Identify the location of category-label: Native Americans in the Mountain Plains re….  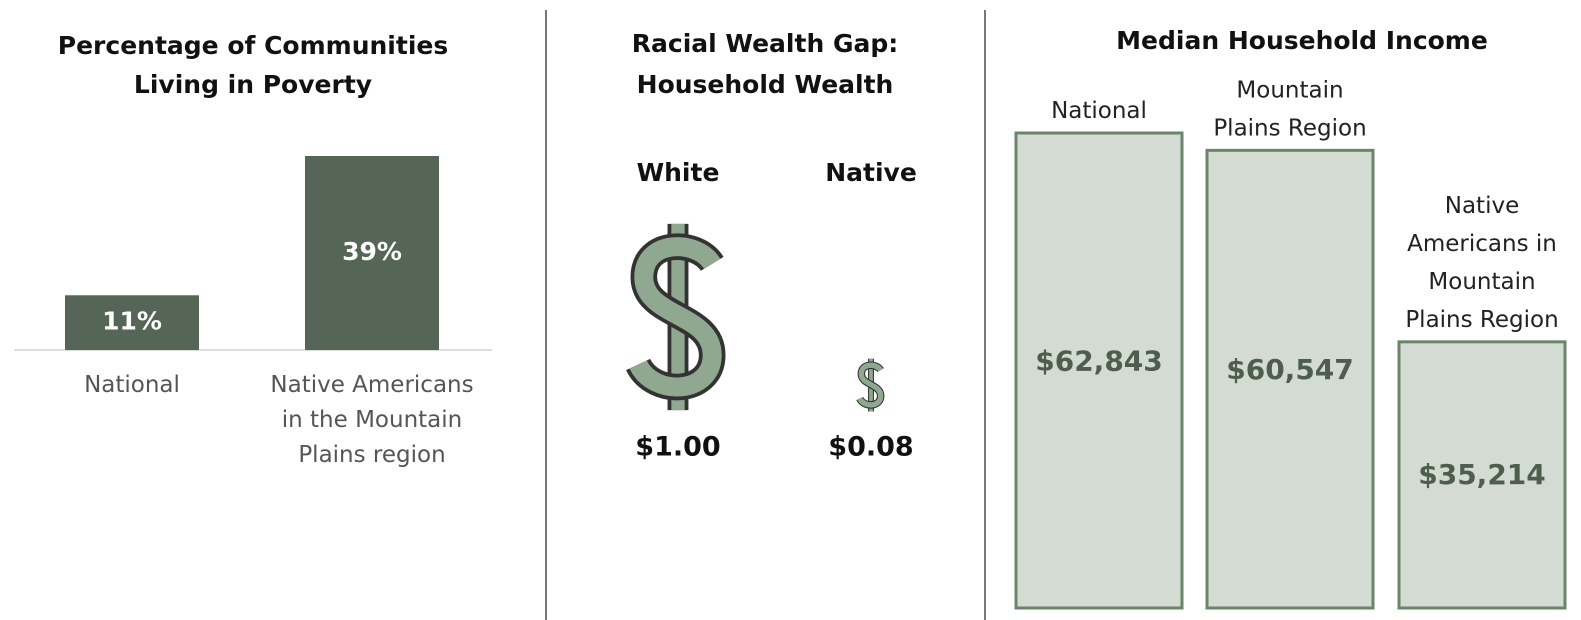
(371, 420).